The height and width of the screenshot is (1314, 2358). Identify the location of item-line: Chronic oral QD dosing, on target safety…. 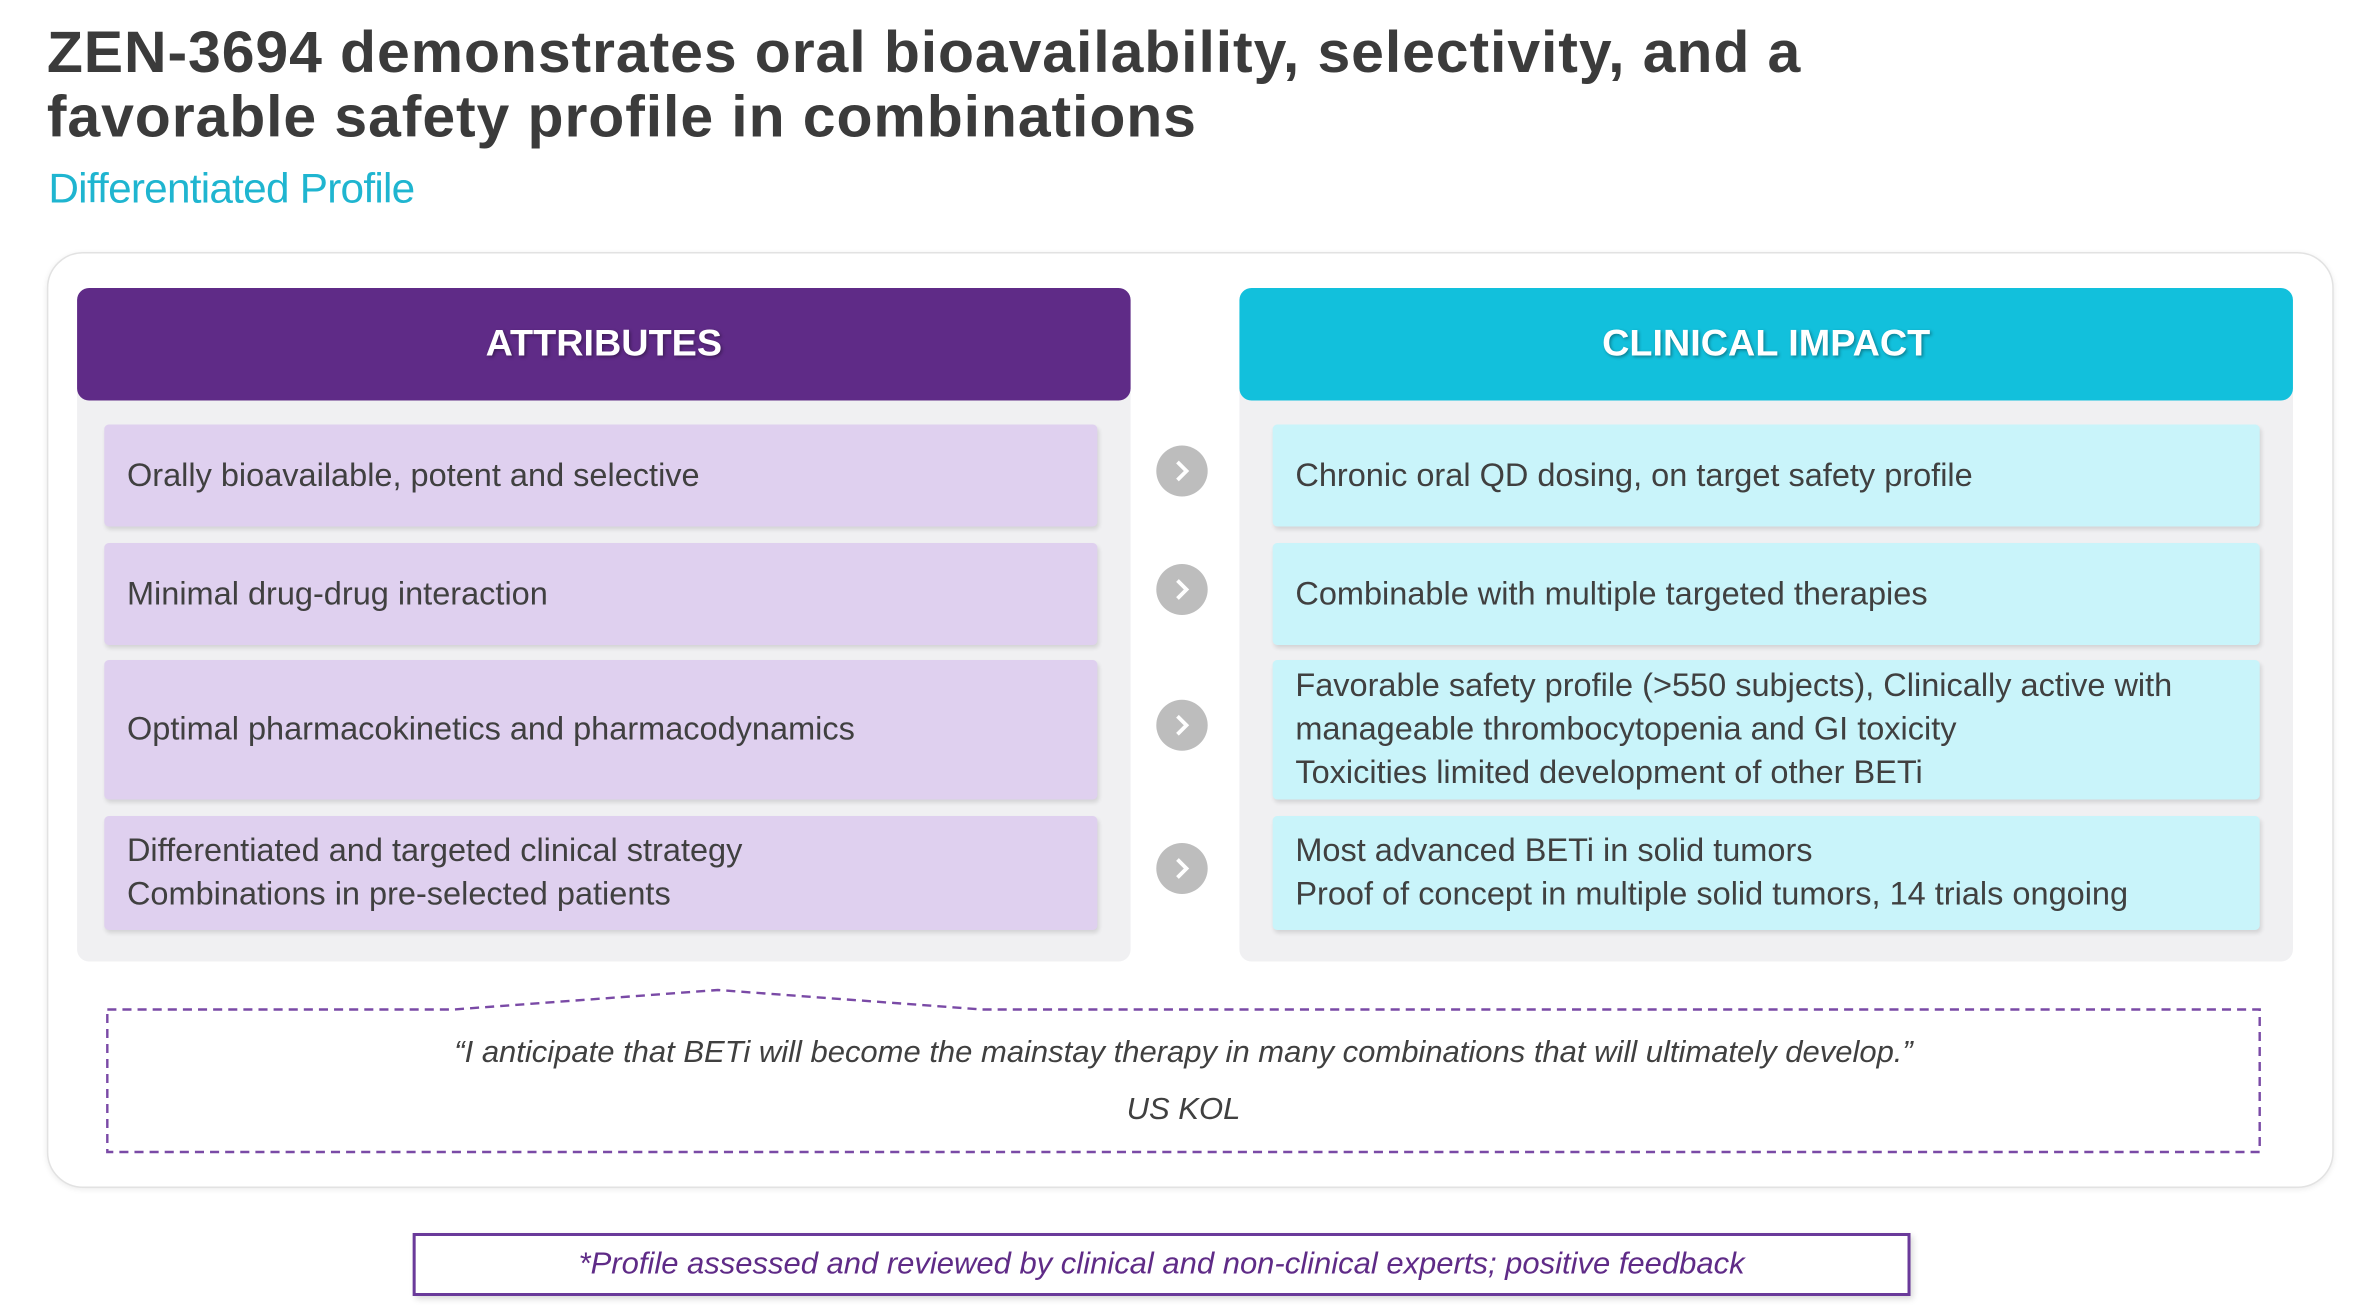
(1634, 474).